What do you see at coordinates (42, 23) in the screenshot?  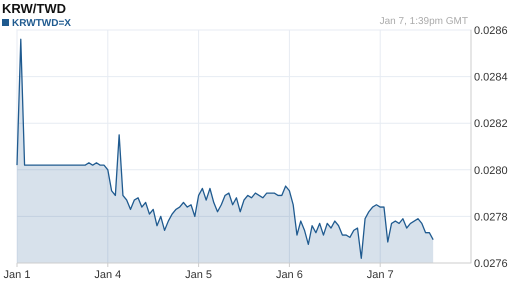 I see `legend-label: KRWTWD=X` at bounding box center [42, 23].